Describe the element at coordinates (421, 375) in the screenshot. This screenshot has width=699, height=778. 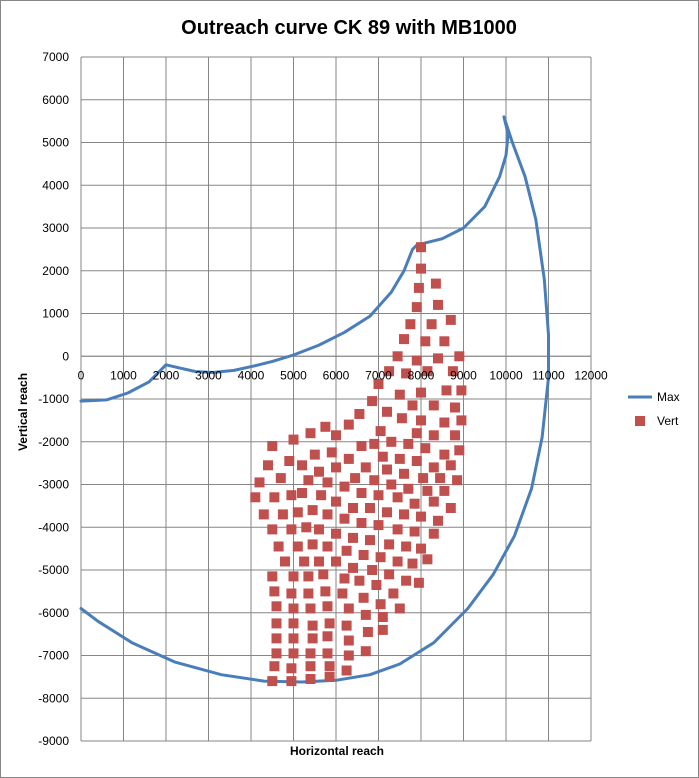
I see `x-tick-label: 8000` at that location.